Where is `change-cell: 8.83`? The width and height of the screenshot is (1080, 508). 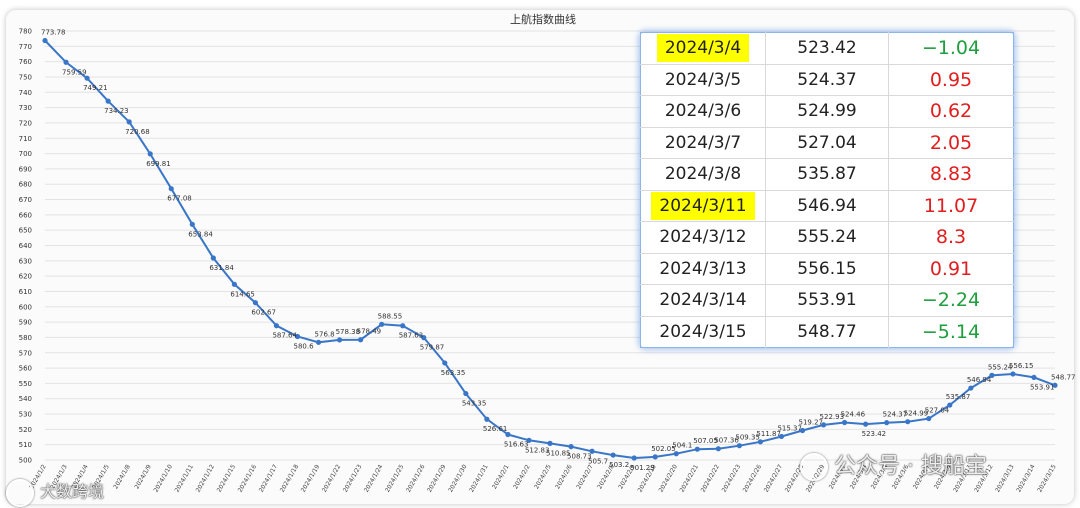 change-cell: 8.83 is located at coordinates (951, 174).